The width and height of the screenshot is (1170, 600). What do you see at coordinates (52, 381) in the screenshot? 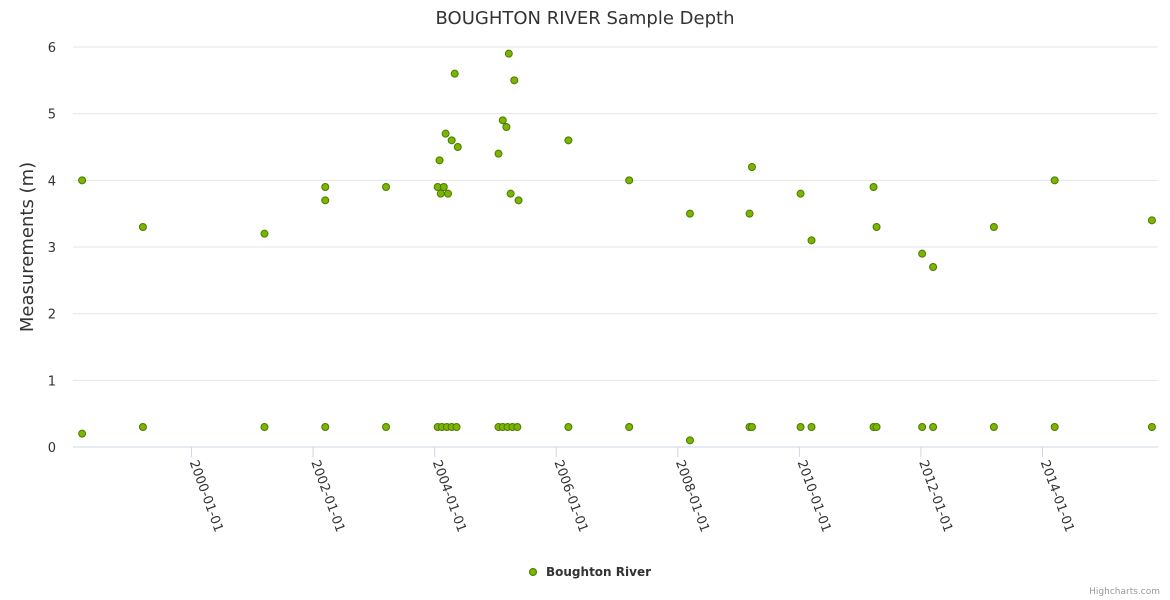
I see `y-tick-label: 1` at bounding box center [52, 381].